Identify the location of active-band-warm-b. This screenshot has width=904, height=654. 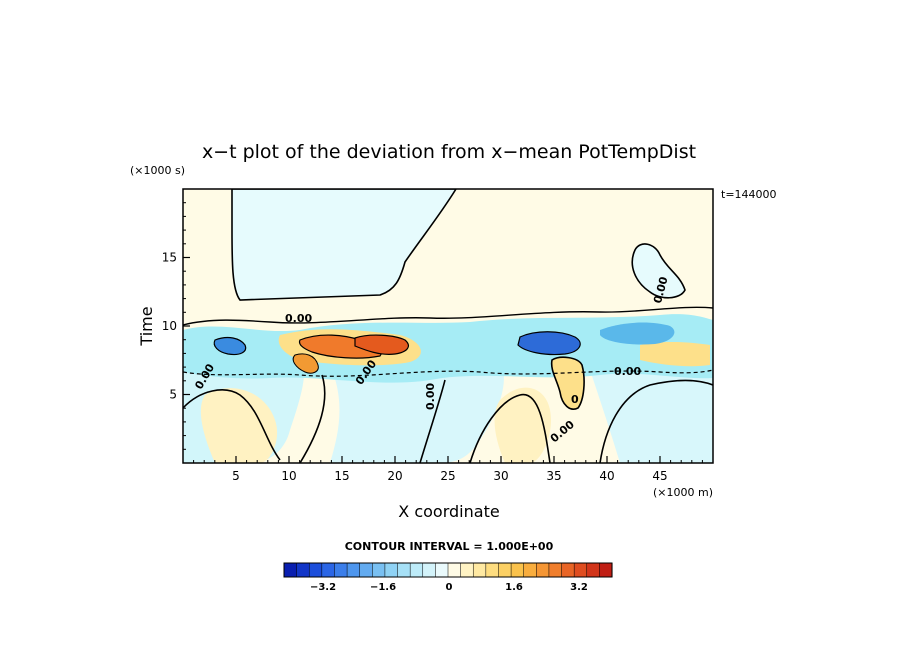
(675, 354).